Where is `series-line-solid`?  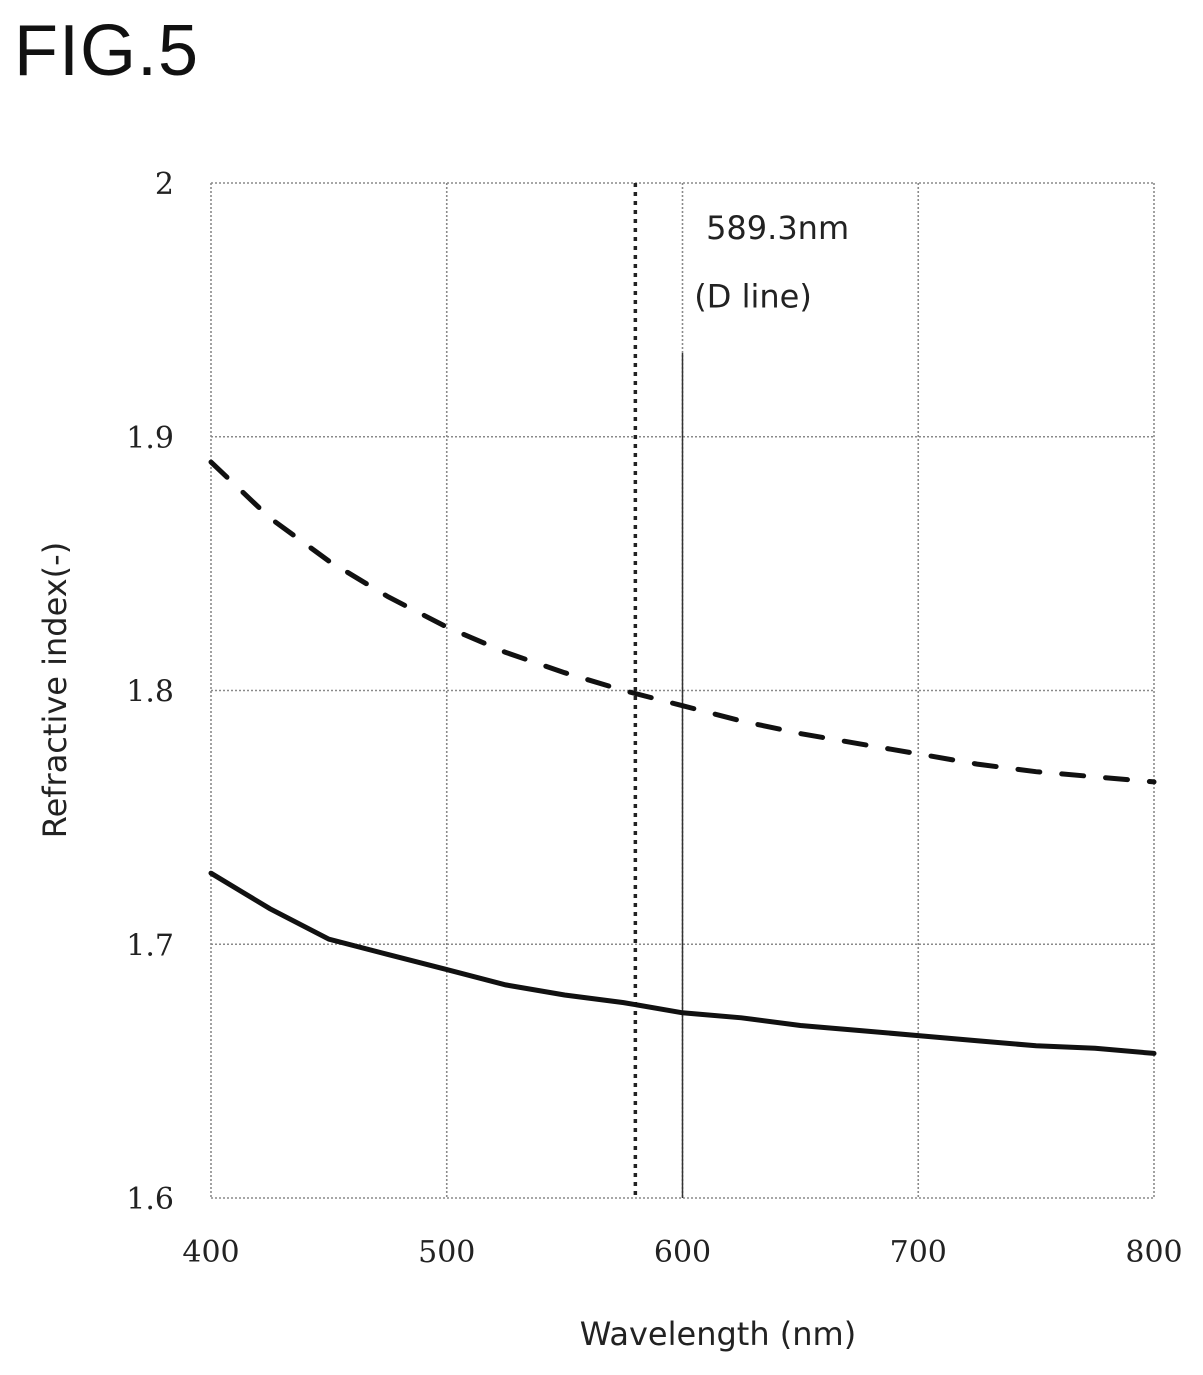 series-line-solid is located at coordinates (682, 963).